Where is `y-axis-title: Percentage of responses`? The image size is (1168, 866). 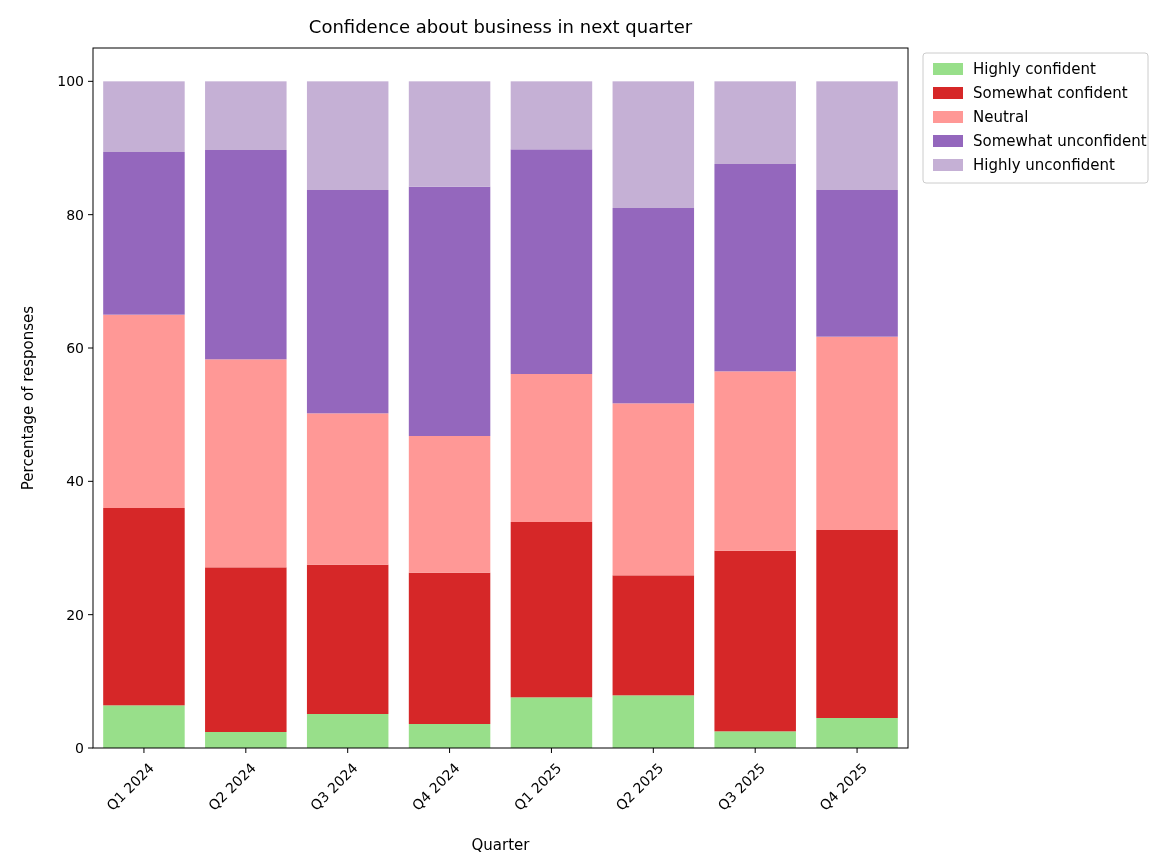
y-axis-title: Percentage of responses is located at coordinates (28, 398).